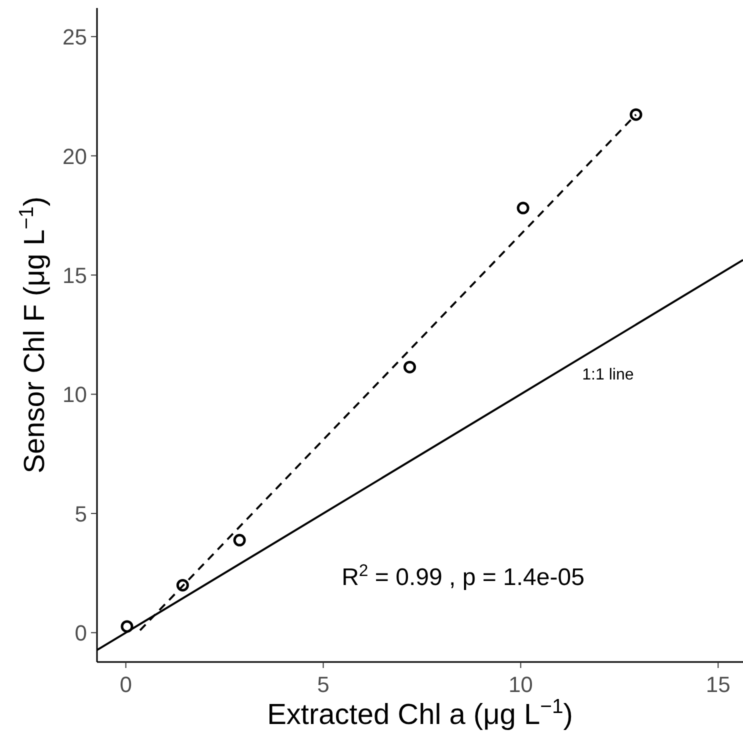  What do you see at coordinates (74, 156) in the screenshot?
I see `y-tick-label: 20` at bounding box center [74, 156].